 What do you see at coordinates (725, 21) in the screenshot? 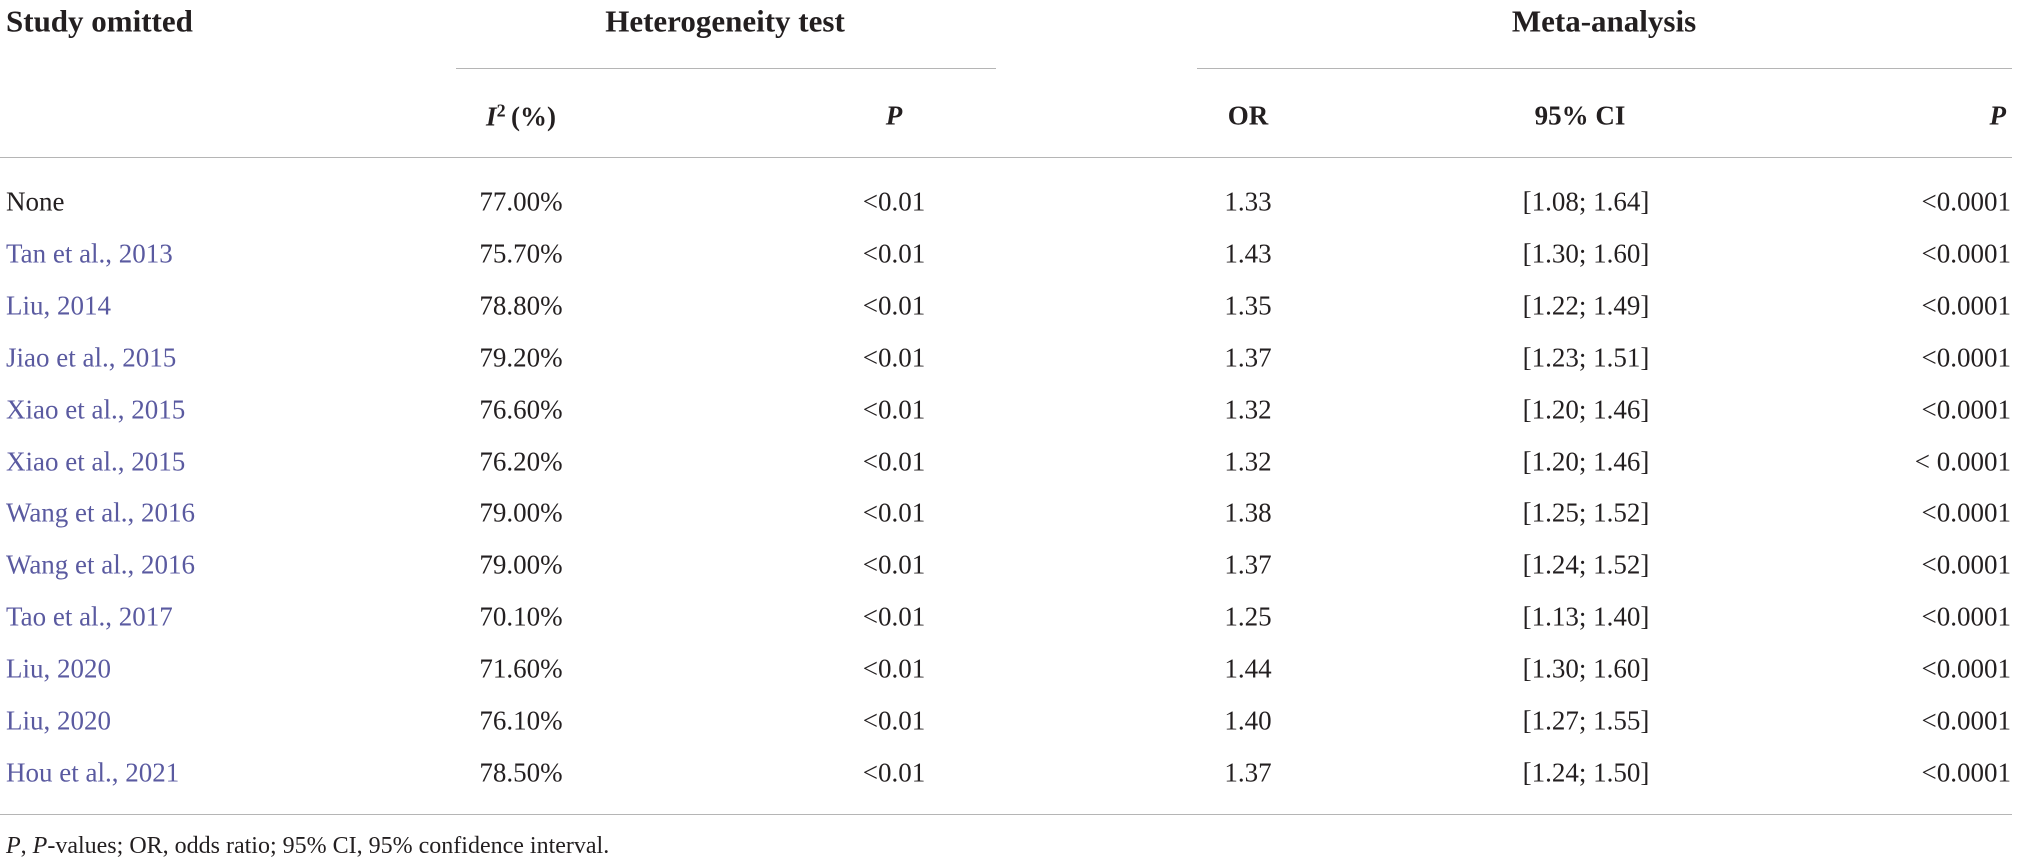
I see `header-heterogeneity: Heterogeneity test` at bounding box center [725, 21].